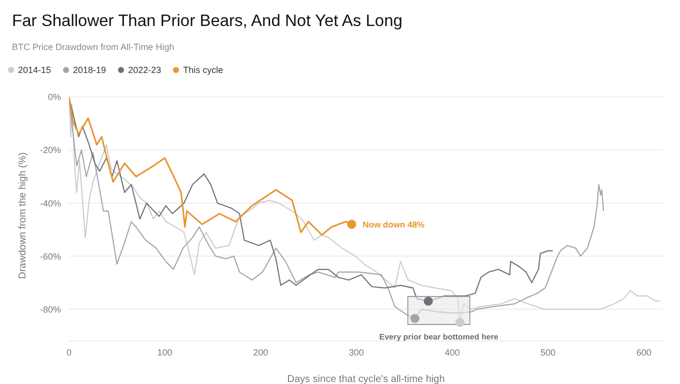  Describe the element at coordinates (366, 379) in the screenshot. I see `x-axis-title: Days since that cycle's all-time high` at that location.